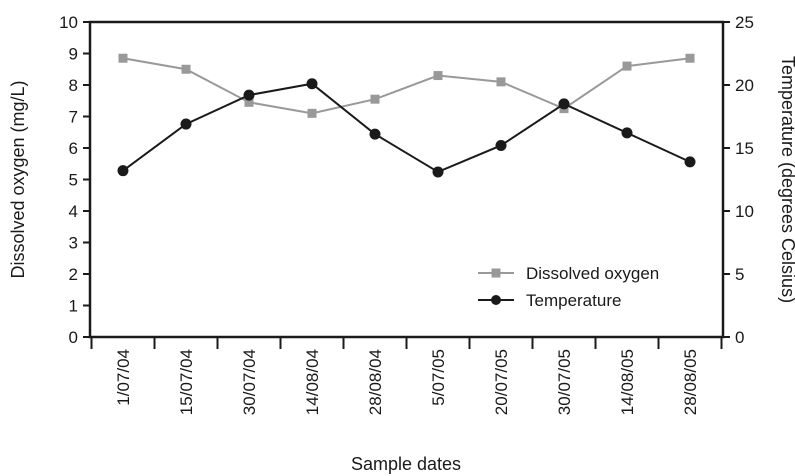  What do you see at coordinates (739, 274) in the screenshot?
I see `right-tick-label: 5` at bounding box center [739, 274].